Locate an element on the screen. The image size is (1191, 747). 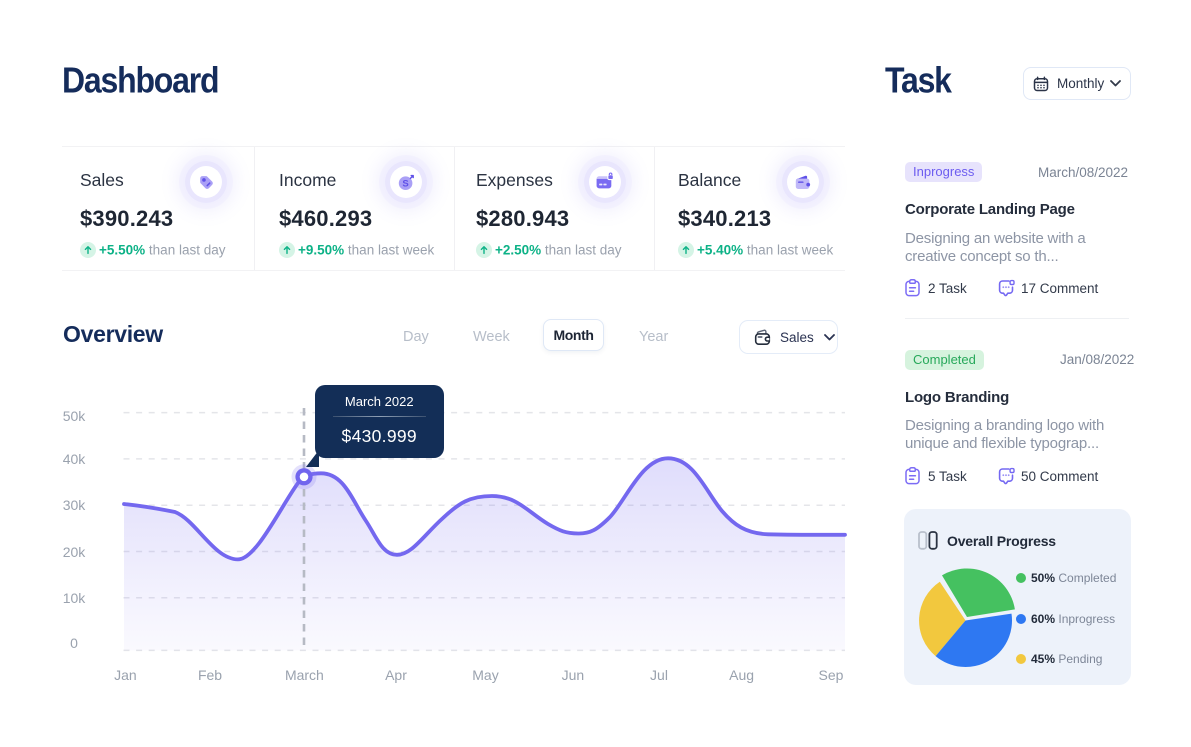
svg-text: 20k is located at coordinates (75, 552).